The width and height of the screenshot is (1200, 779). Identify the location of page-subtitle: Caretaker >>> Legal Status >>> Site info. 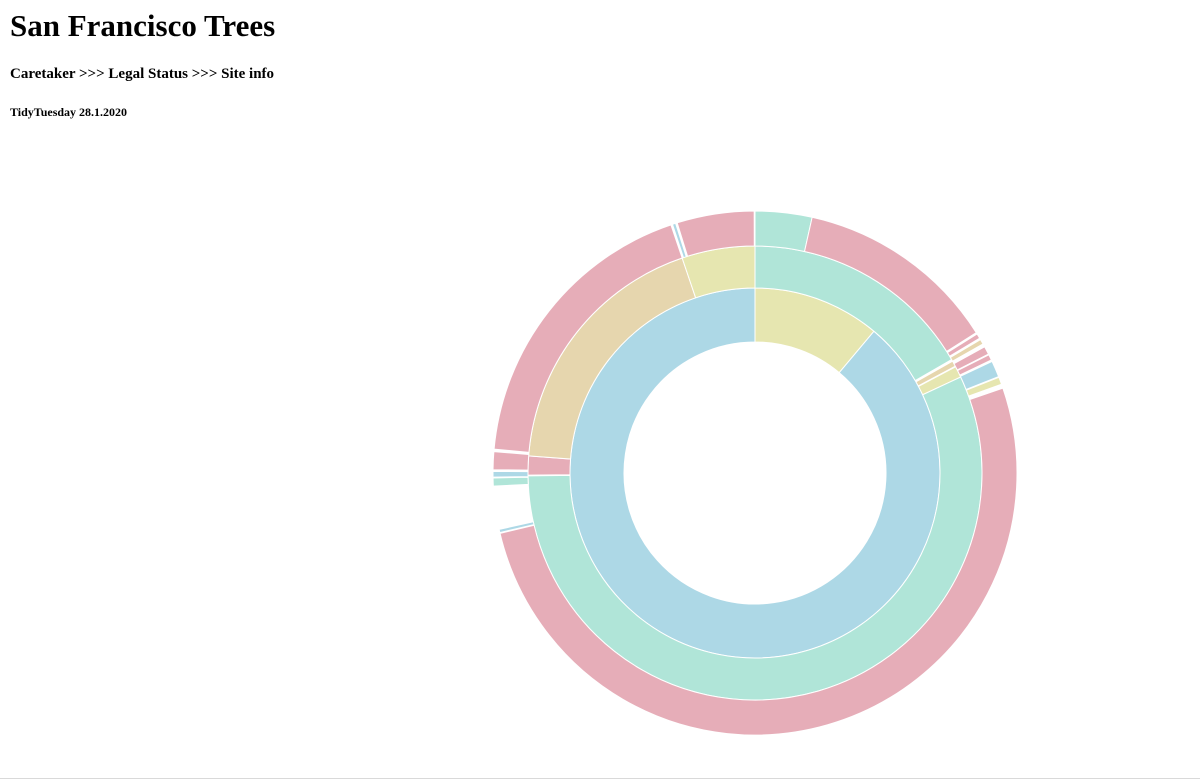
(142, 74).